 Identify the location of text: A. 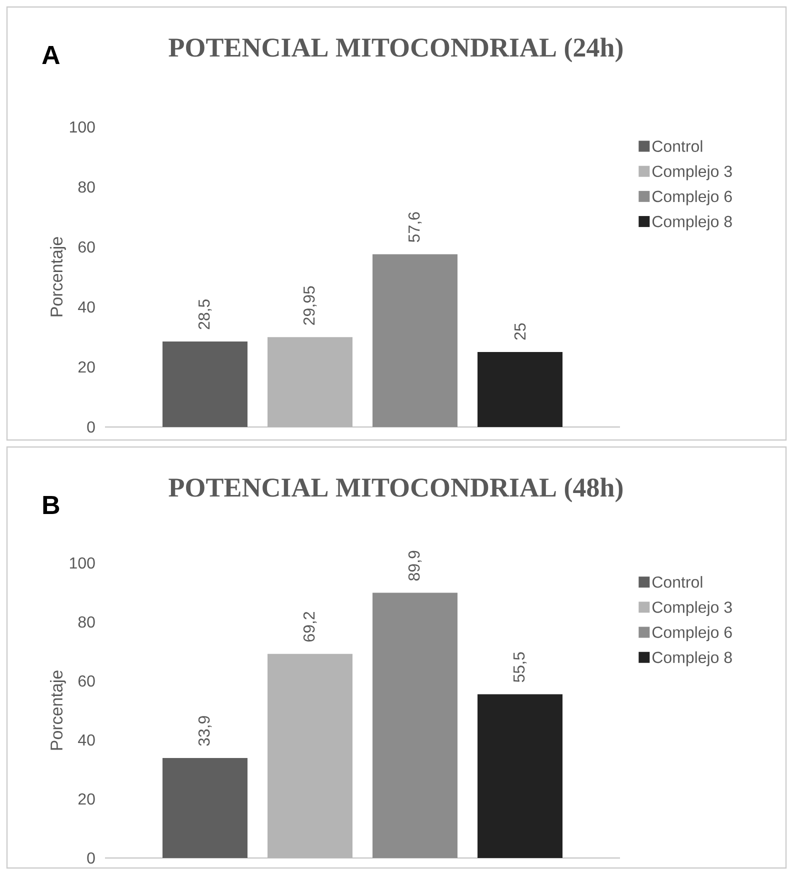
(51, 55).